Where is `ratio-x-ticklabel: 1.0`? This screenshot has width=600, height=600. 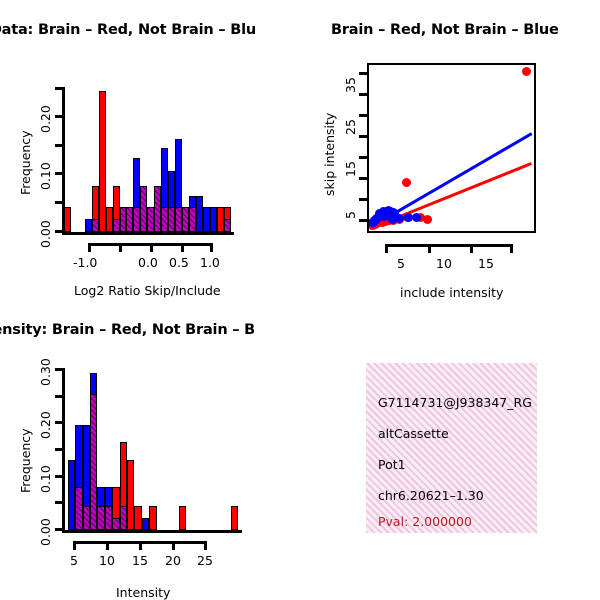
ratio-x-ticklabel: 1.0 is located at coordinates (210, 262).